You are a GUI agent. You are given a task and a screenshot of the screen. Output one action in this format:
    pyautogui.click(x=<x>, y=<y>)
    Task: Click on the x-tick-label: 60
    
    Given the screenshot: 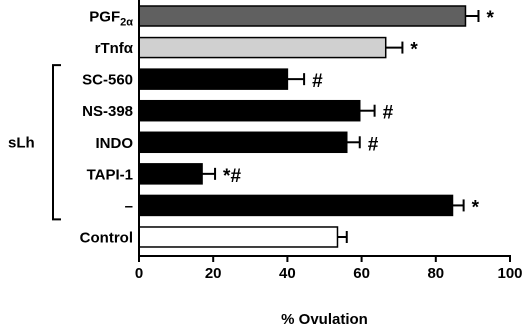 What is the action you would take?
    pyautogui.click(x=361, y=273)
    